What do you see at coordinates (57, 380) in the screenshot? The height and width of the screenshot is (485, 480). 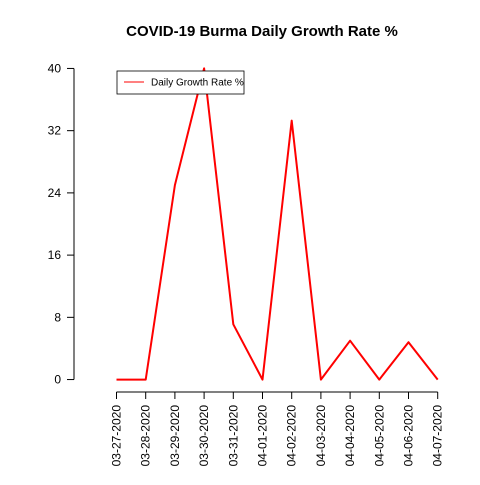 I see `y-tick-label: 0` at bounding box center [57, 380].